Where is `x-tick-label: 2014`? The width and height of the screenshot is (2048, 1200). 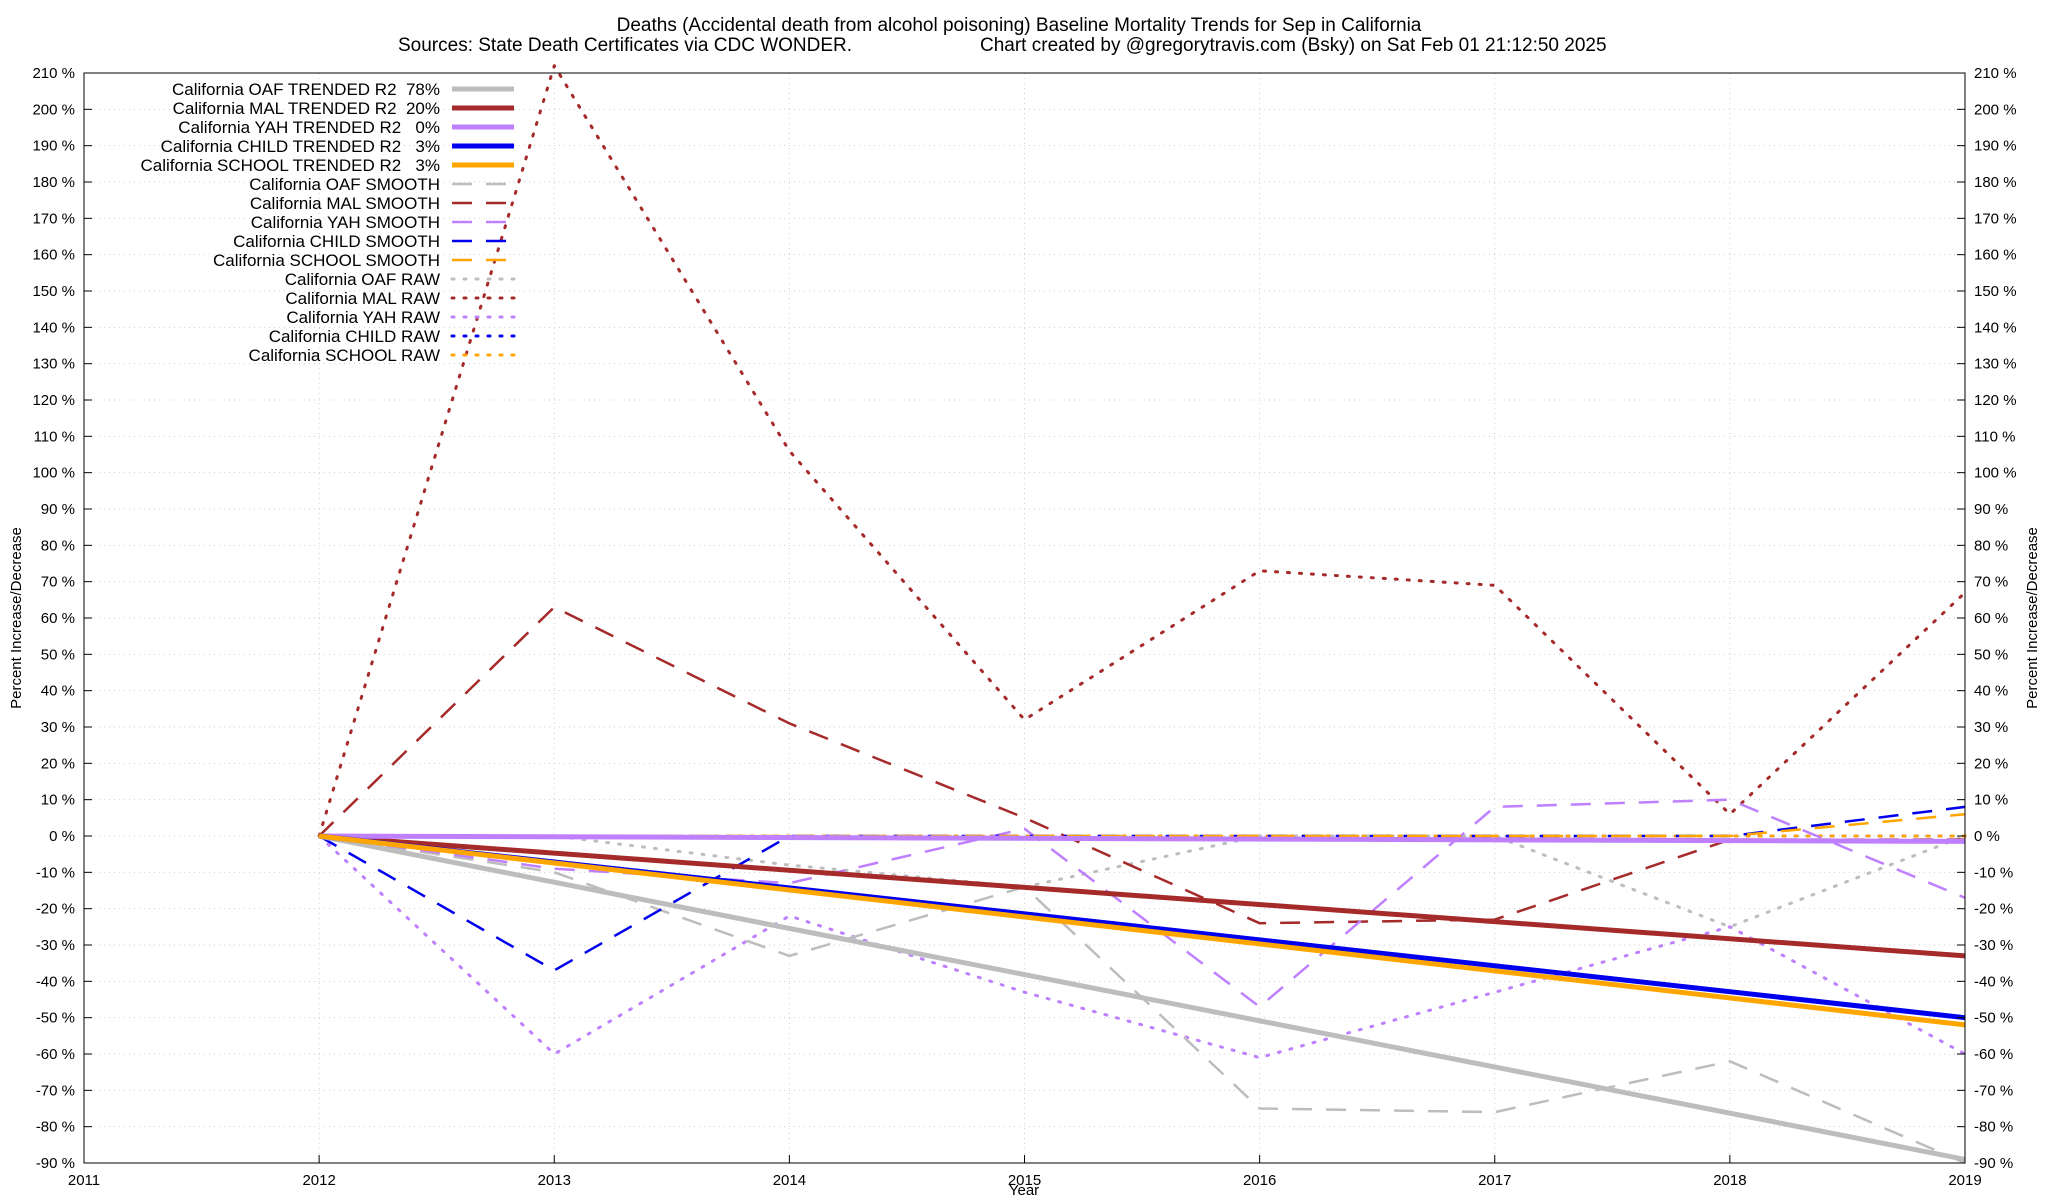 x-tick-label: 2014 is located at coordinates (789, 1180).